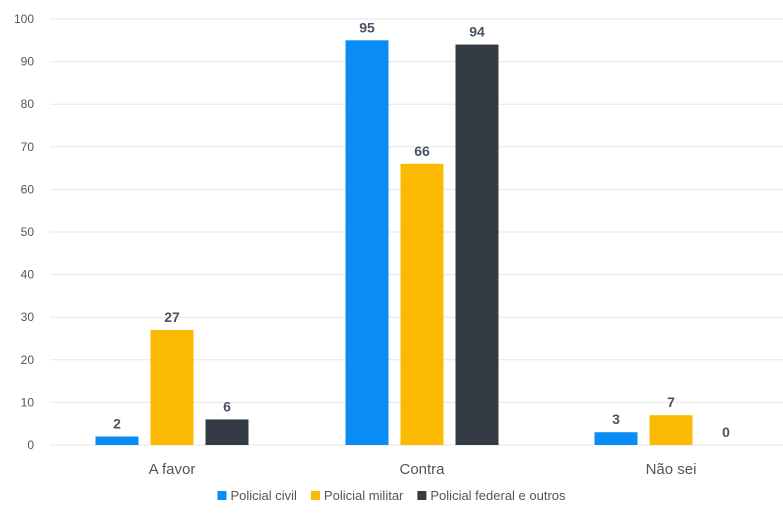  Describe the element at coordinates (498, 495) in the screenshot. I see `legend-label: Policial federal e outros` at that location.